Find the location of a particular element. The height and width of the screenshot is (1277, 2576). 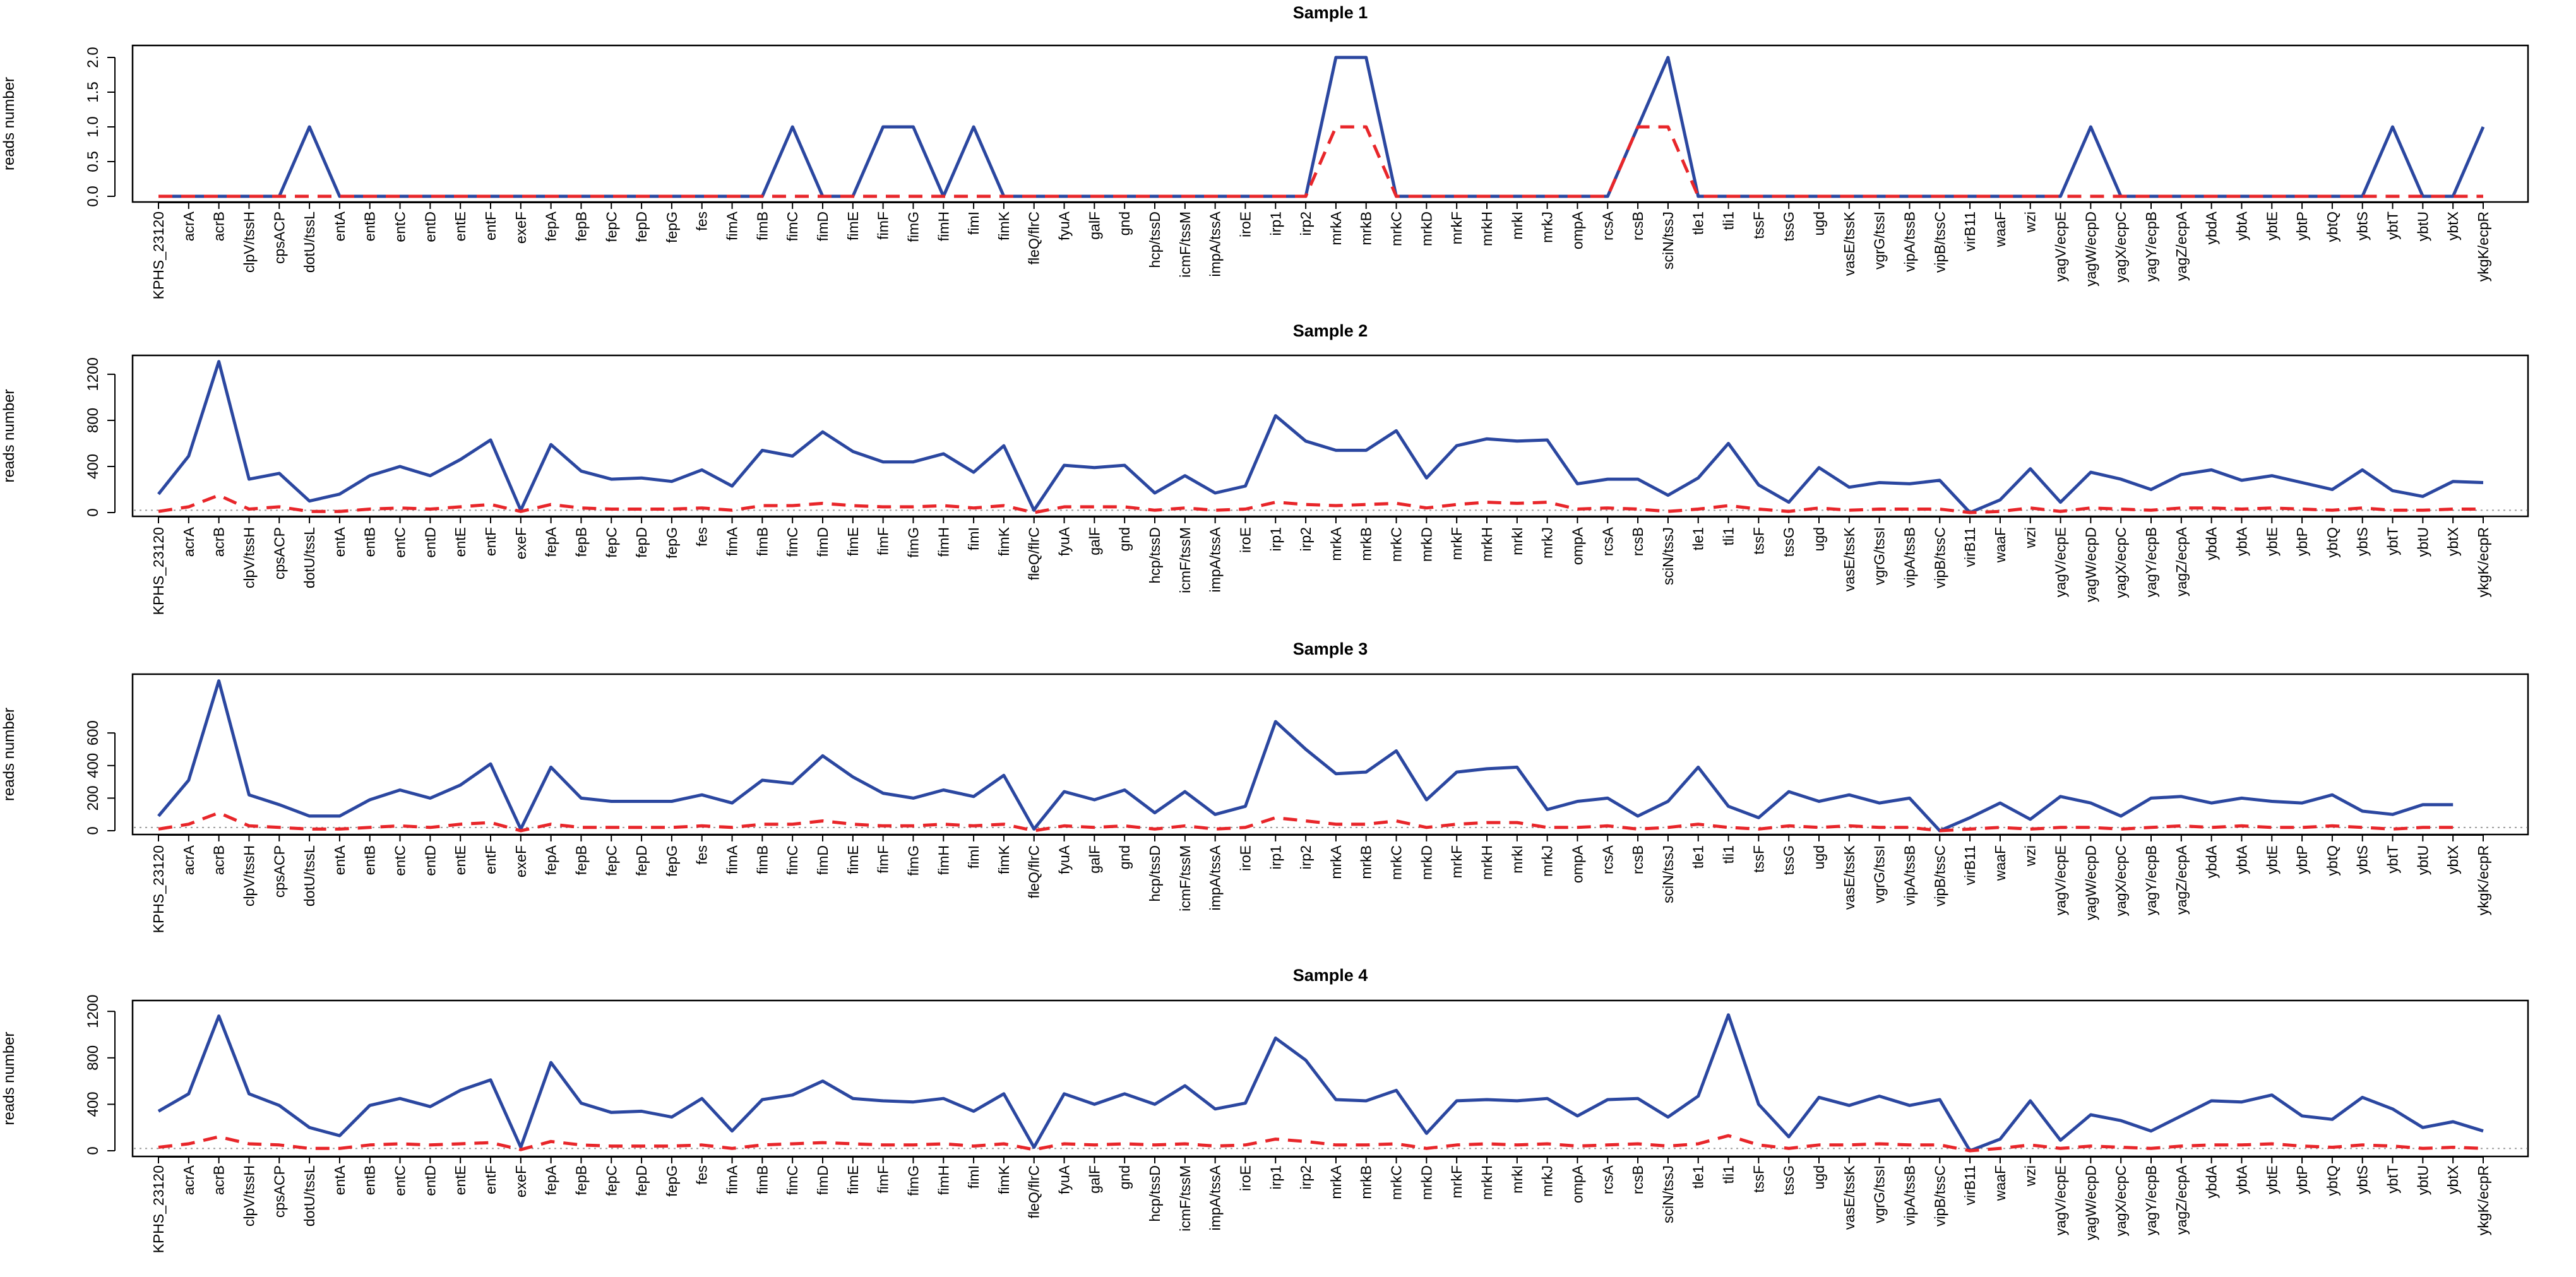

x-tick-label: ykgK/ecpR is located at coordinates (2483, 1200).